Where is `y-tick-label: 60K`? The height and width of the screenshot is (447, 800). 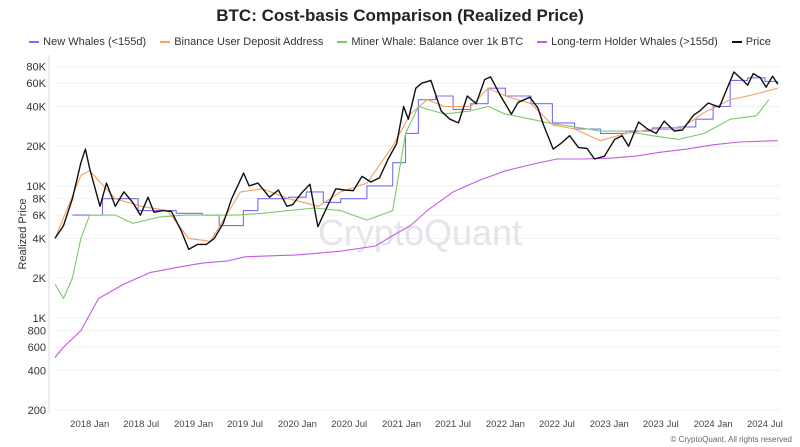 y-tick-label: 60K is located at coordinates (36, 84).